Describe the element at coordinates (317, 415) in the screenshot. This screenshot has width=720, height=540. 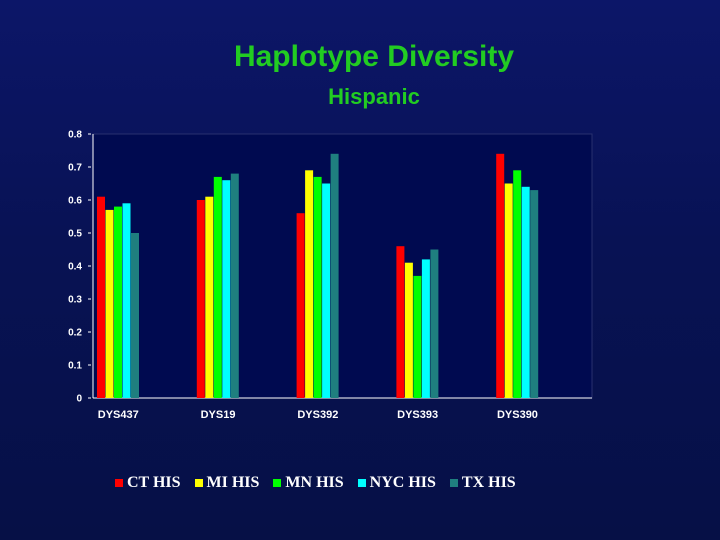
I see `x-category-label: DYS392` at that location.